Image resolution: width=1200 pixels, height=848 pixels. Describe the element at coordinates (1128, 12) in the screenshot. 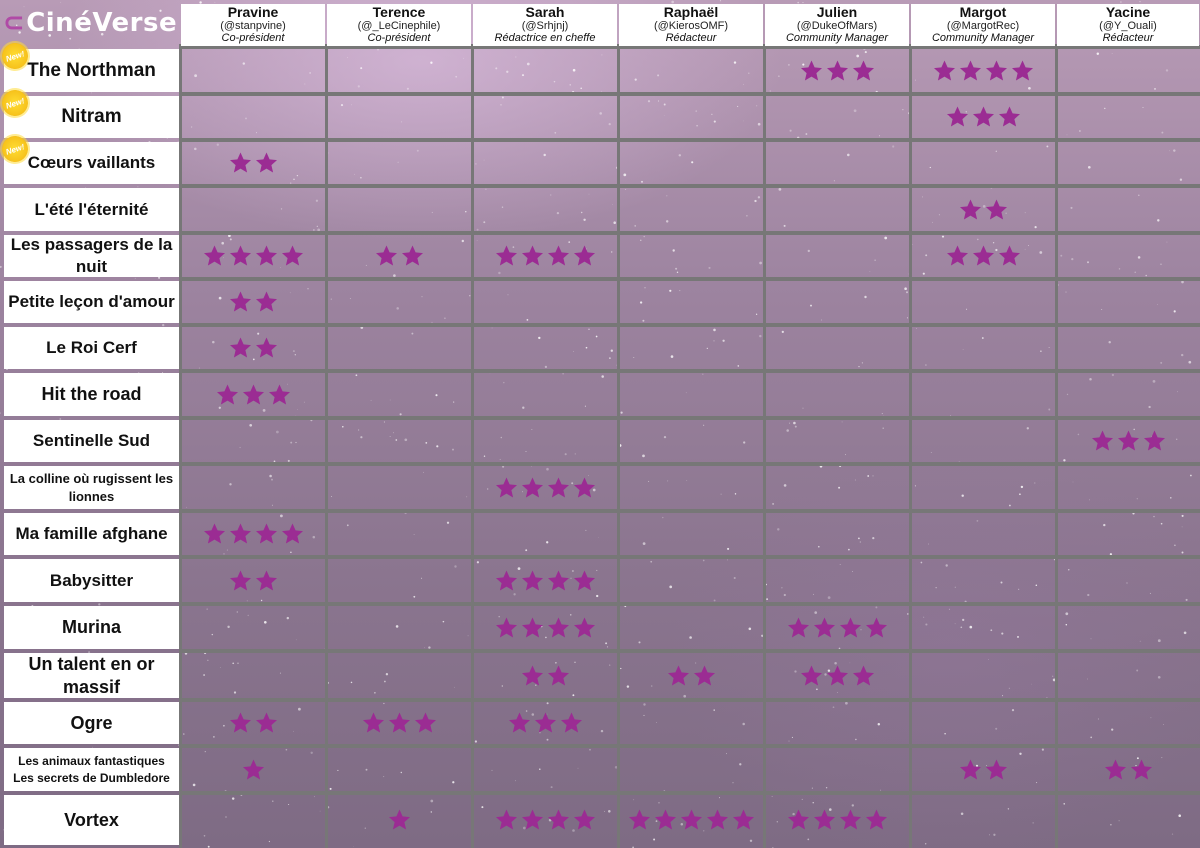

I see `critic-name: Yacine` at that location.